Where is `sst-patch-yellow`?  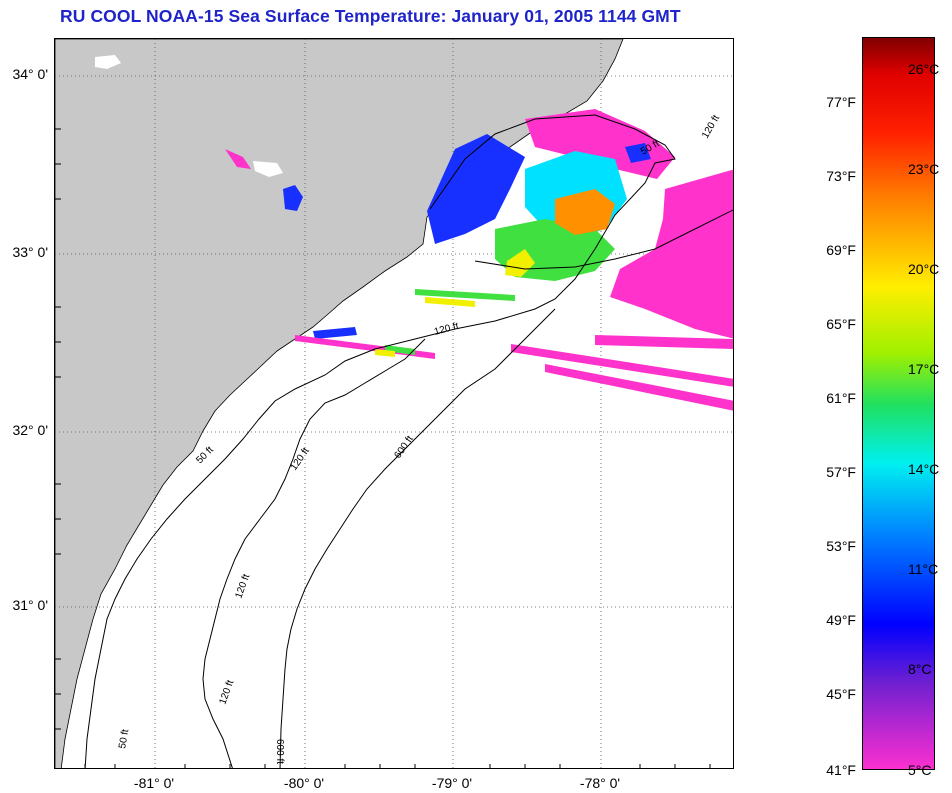 sst-patch-yellow is located at coordinates (520, 263).